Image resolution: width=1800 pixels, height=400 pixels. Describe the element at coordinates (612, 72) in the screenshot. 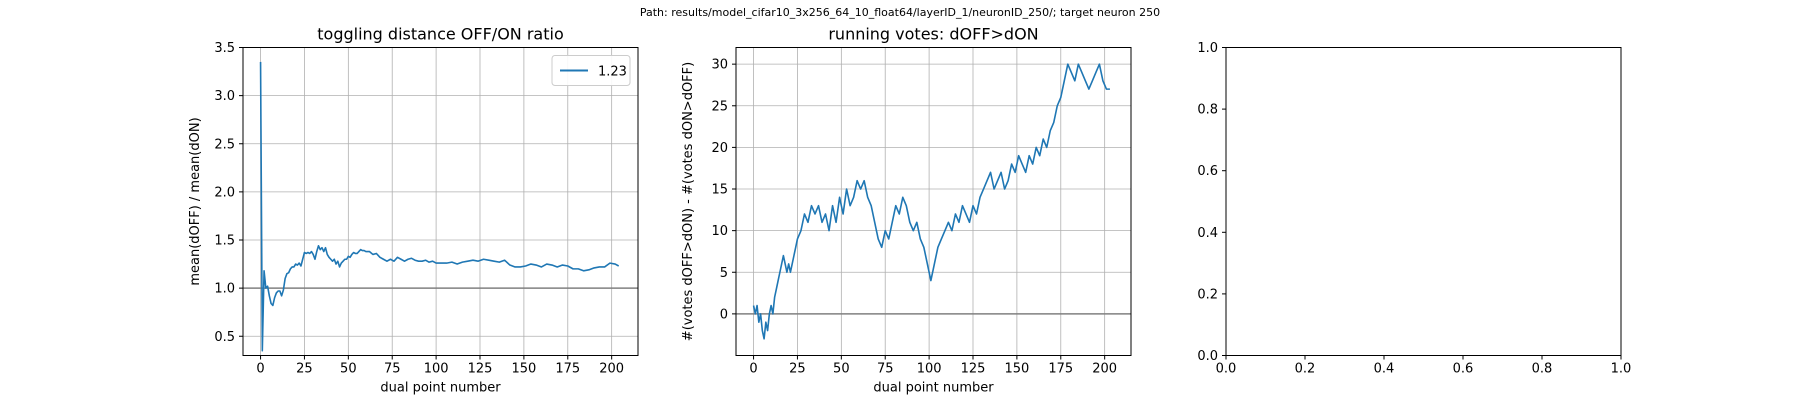

I see `legend-label: 1.23` at that location.